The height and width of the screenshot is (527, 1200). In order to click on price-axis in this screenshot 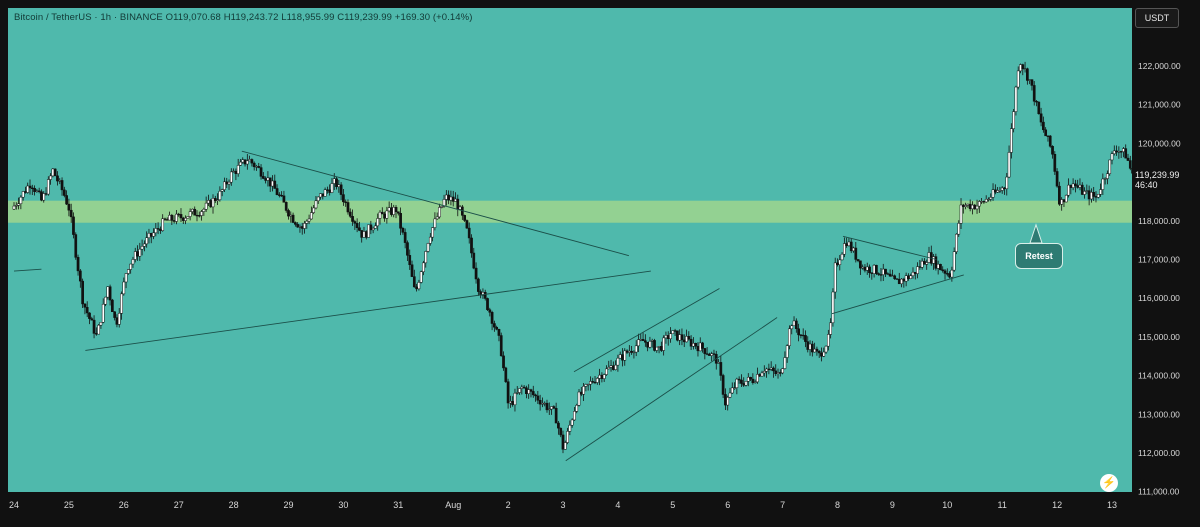, I will do `click(1162, 250)`.